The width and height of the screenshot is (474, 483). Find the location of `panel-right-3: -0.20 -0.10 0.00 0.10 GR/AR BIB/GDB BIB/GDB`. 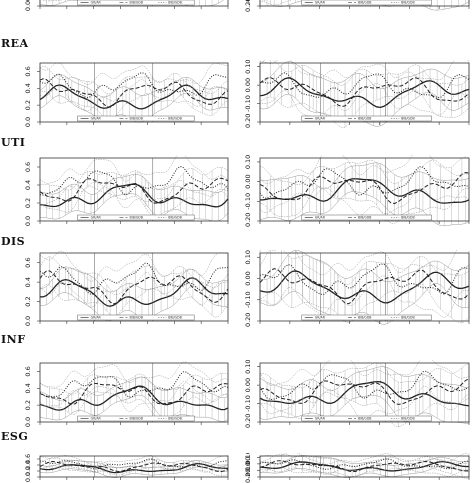

panel-right-3: -0.20 -0.10 0.00 0.10 GR/AR BIB/GDB BIB/GDB is located at coordinates (357, 288).